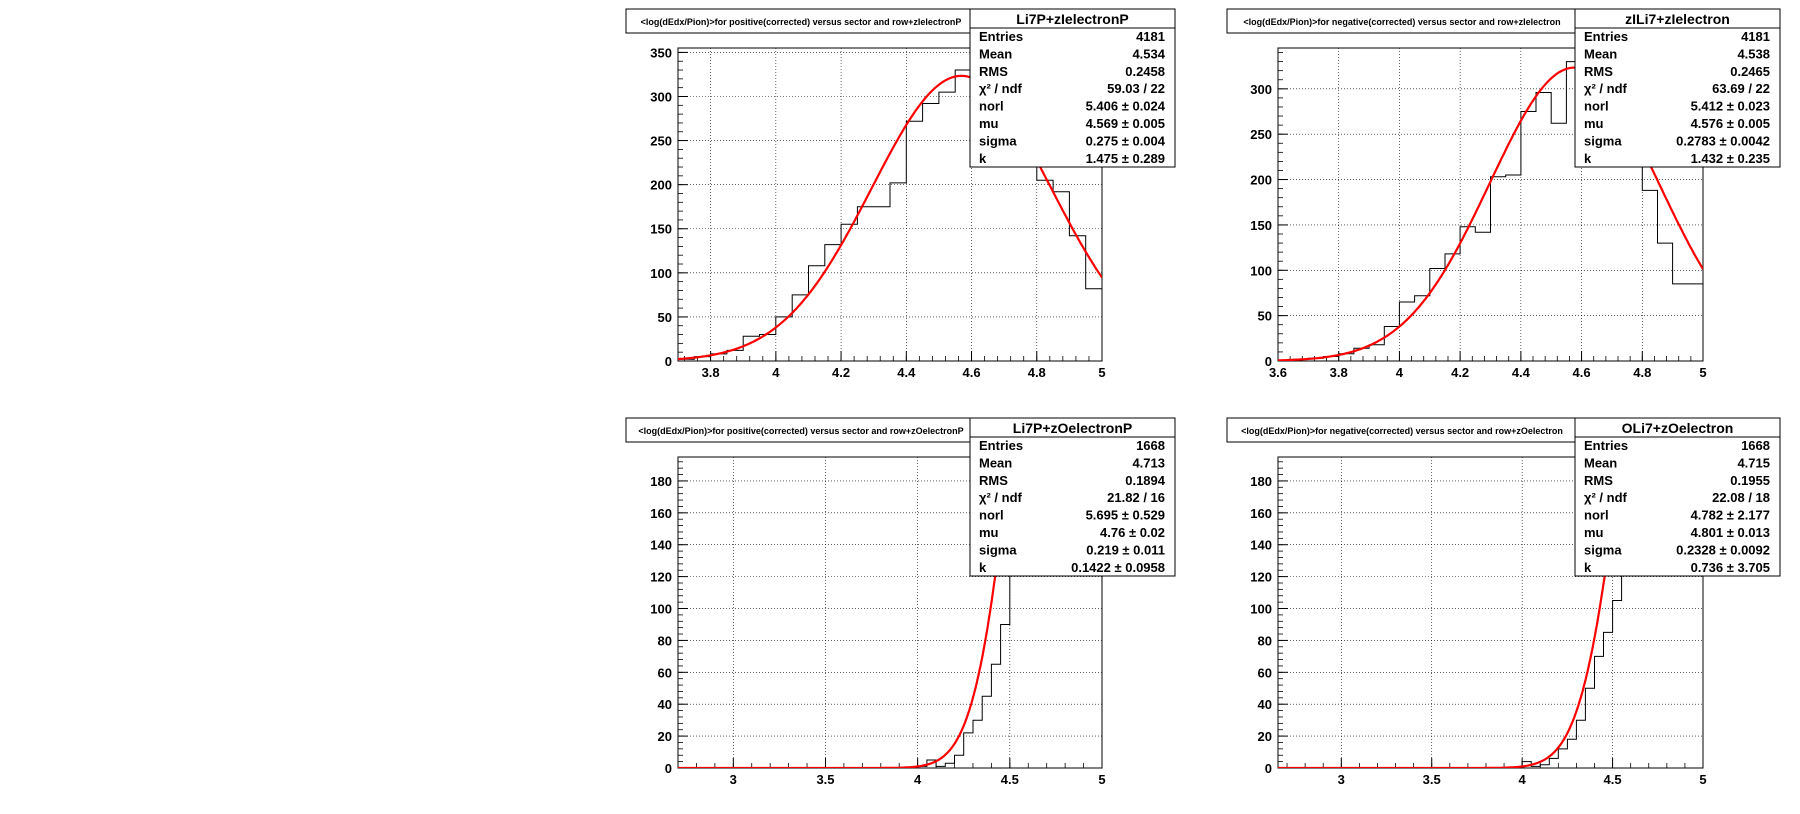 Image resolution: width=1800 pixels, height=814 pixels. I want to click on stats-value: 1.432 ± 0.235, so click(1730, 158).